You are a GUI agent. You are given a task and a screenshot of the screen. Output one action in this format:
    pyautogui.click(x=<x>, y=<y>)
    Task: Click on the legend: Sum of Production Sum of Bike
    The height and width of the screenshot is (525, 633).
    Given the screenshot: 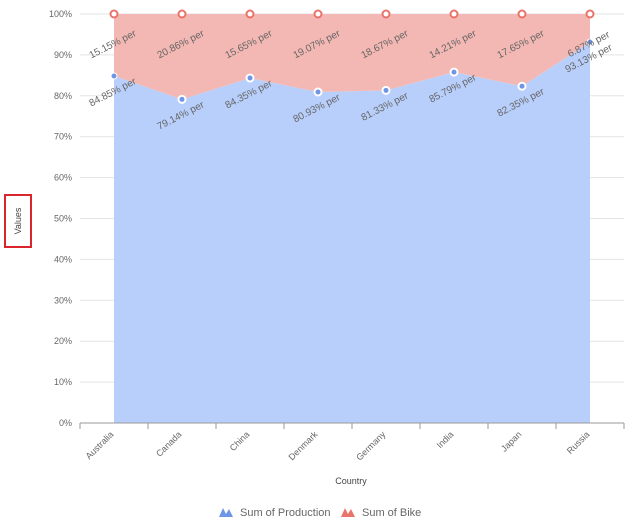 What is the action you would take?
    pyautogui.click(x=320, y=513)
    